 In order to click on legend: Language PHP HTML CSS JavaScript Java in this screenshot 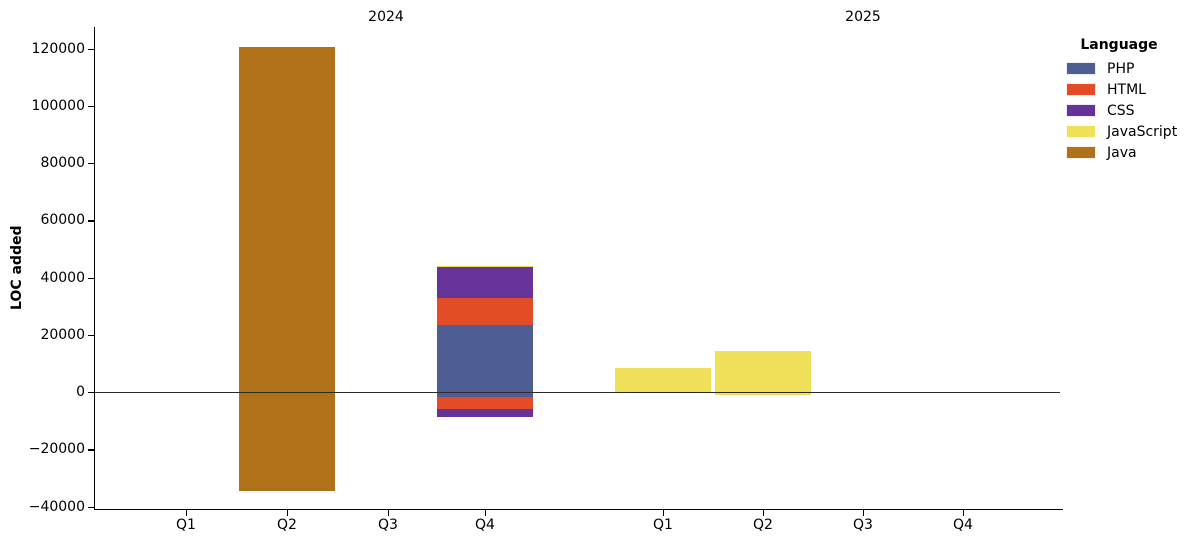, I will do `click(1121, 100)`.